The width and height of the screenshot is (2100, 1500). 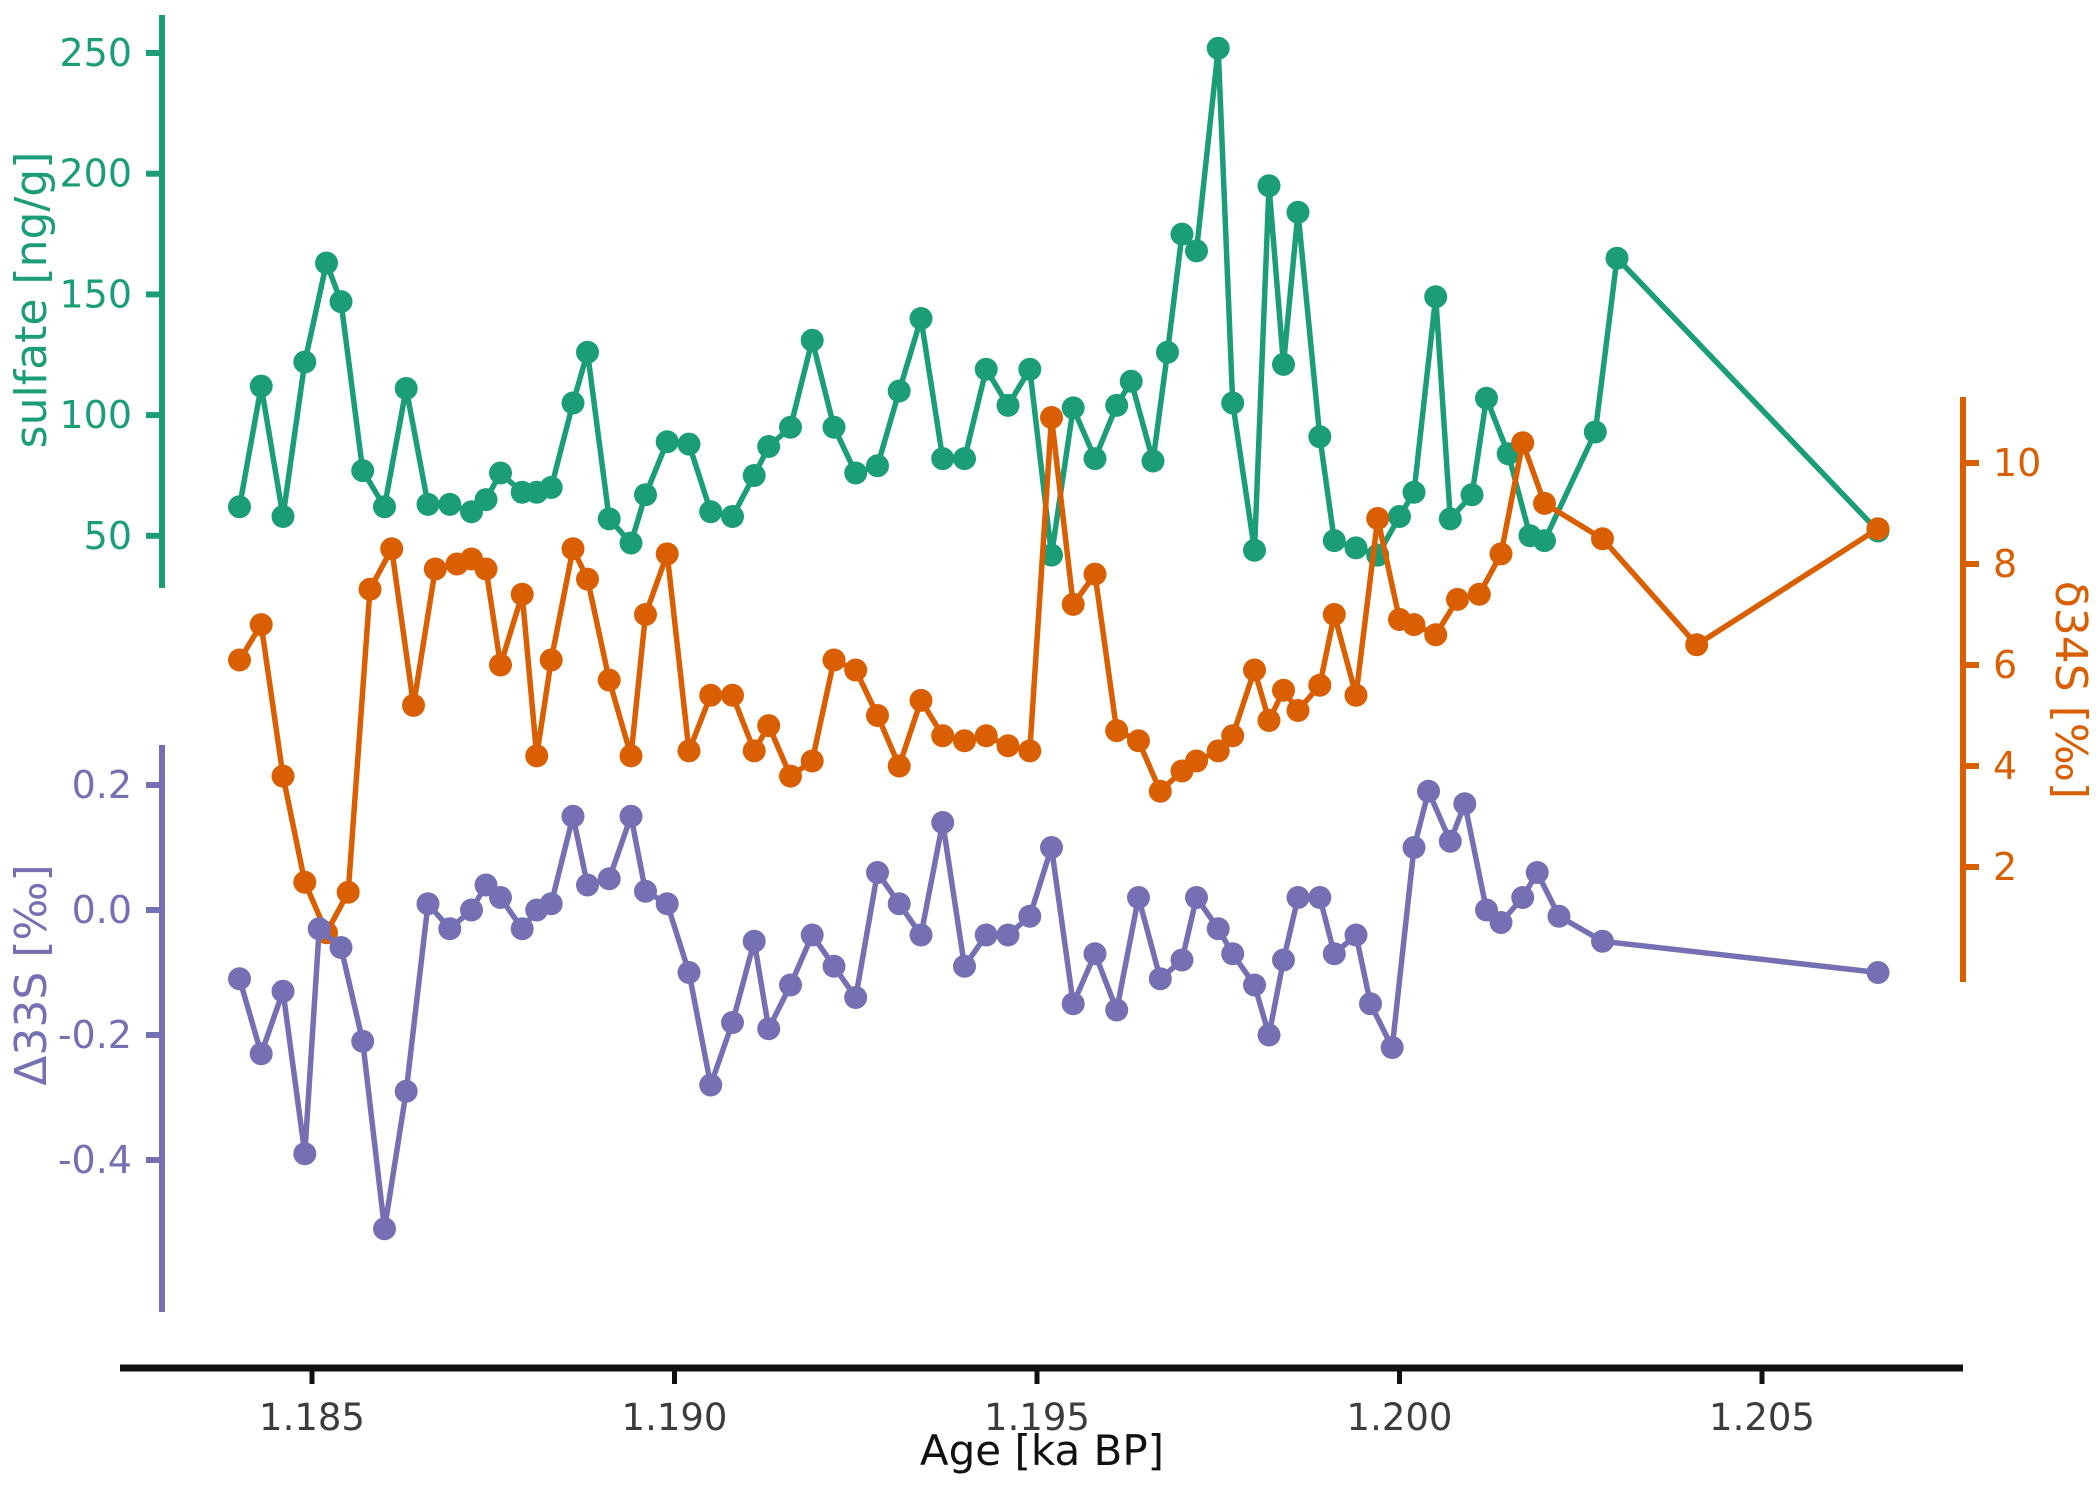 What do you see at coordinates (2005, 665) in the screenshot?
I see `d34s-tick-label: 6` at bounding box center [2005, 665].